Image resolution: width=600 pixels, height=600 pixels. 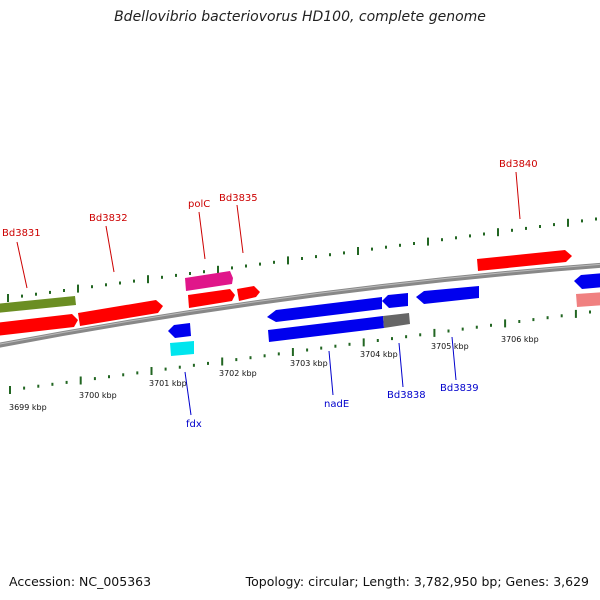 What do you see at coordinates (199, 204) in the screenshot?
I see `label-polc: polC` at bounding box center [199, 204].